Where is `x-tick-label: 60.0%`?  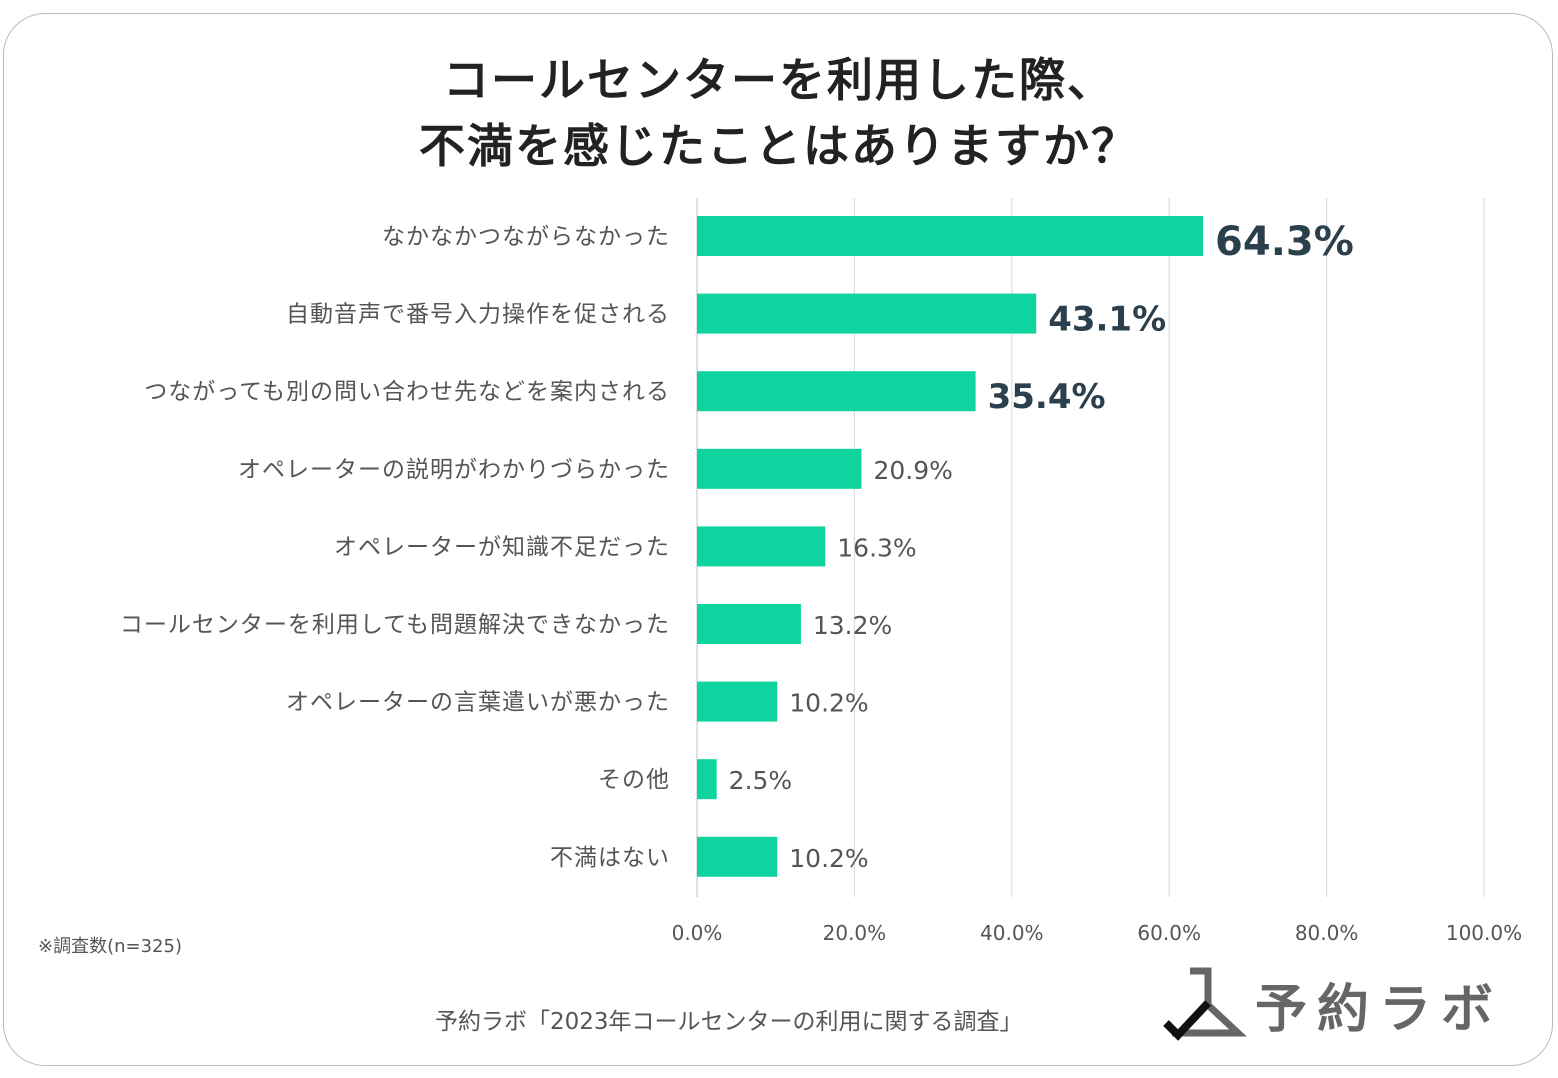 x-tick-label: 60.0% is located at coordinates (1169, 933).